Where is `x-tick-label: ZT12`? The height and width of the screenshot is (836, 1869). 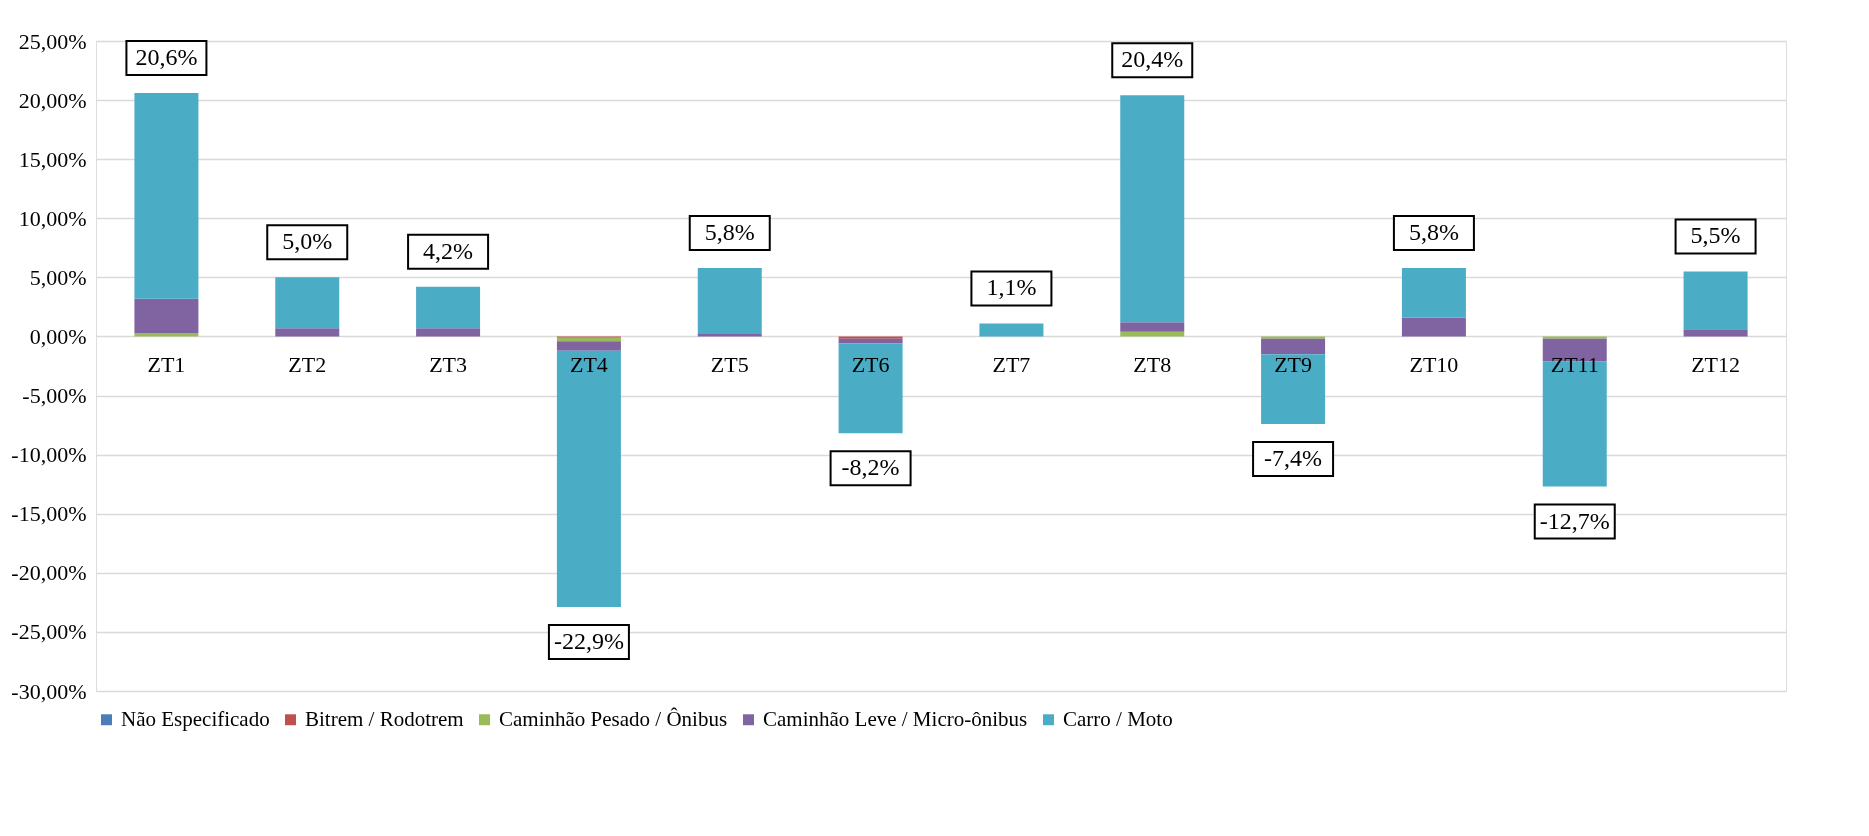
x-tick-label: ZT12 is located at coordinates (1716, 364).